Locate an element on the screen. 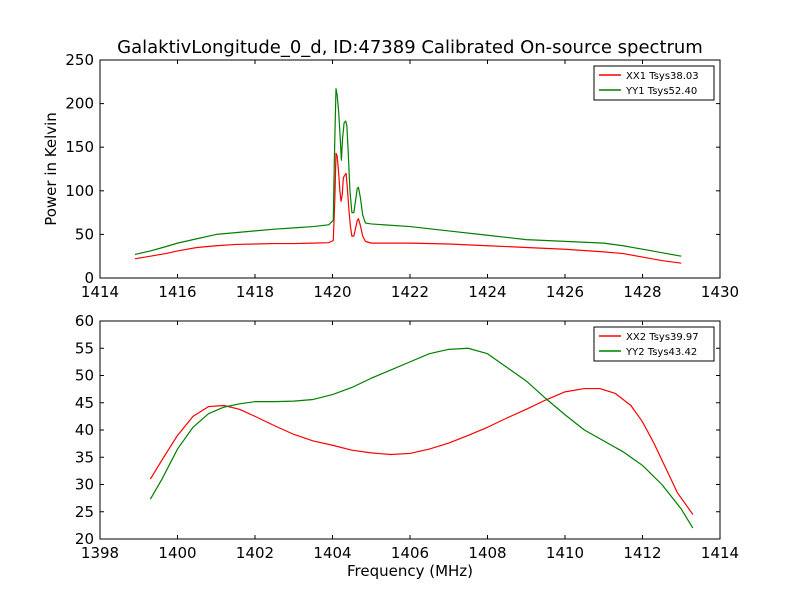  x-tick-label: 1398 is located at coordinates (100, 553).